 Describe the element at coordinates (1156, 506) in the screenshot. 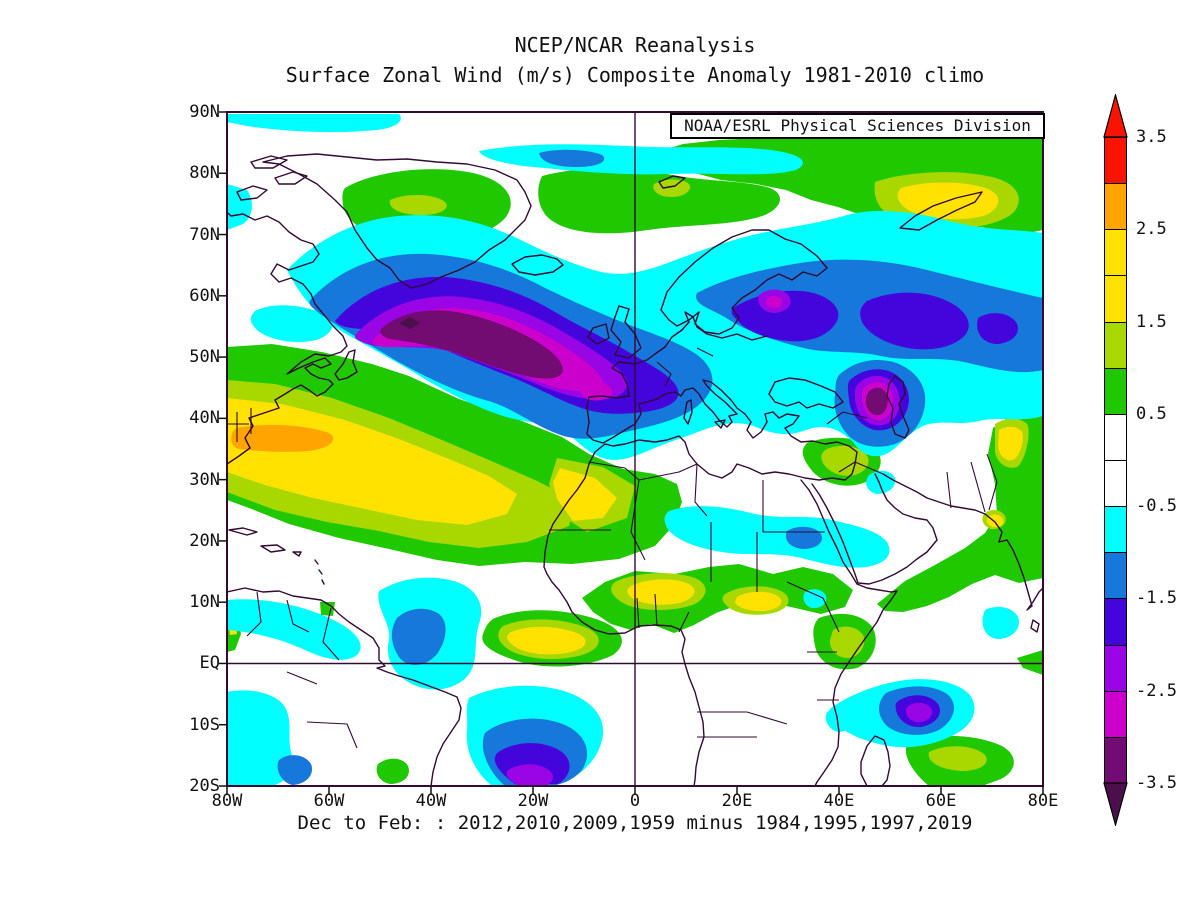

I see `colorbar-tick-label: -0.5` at that location.